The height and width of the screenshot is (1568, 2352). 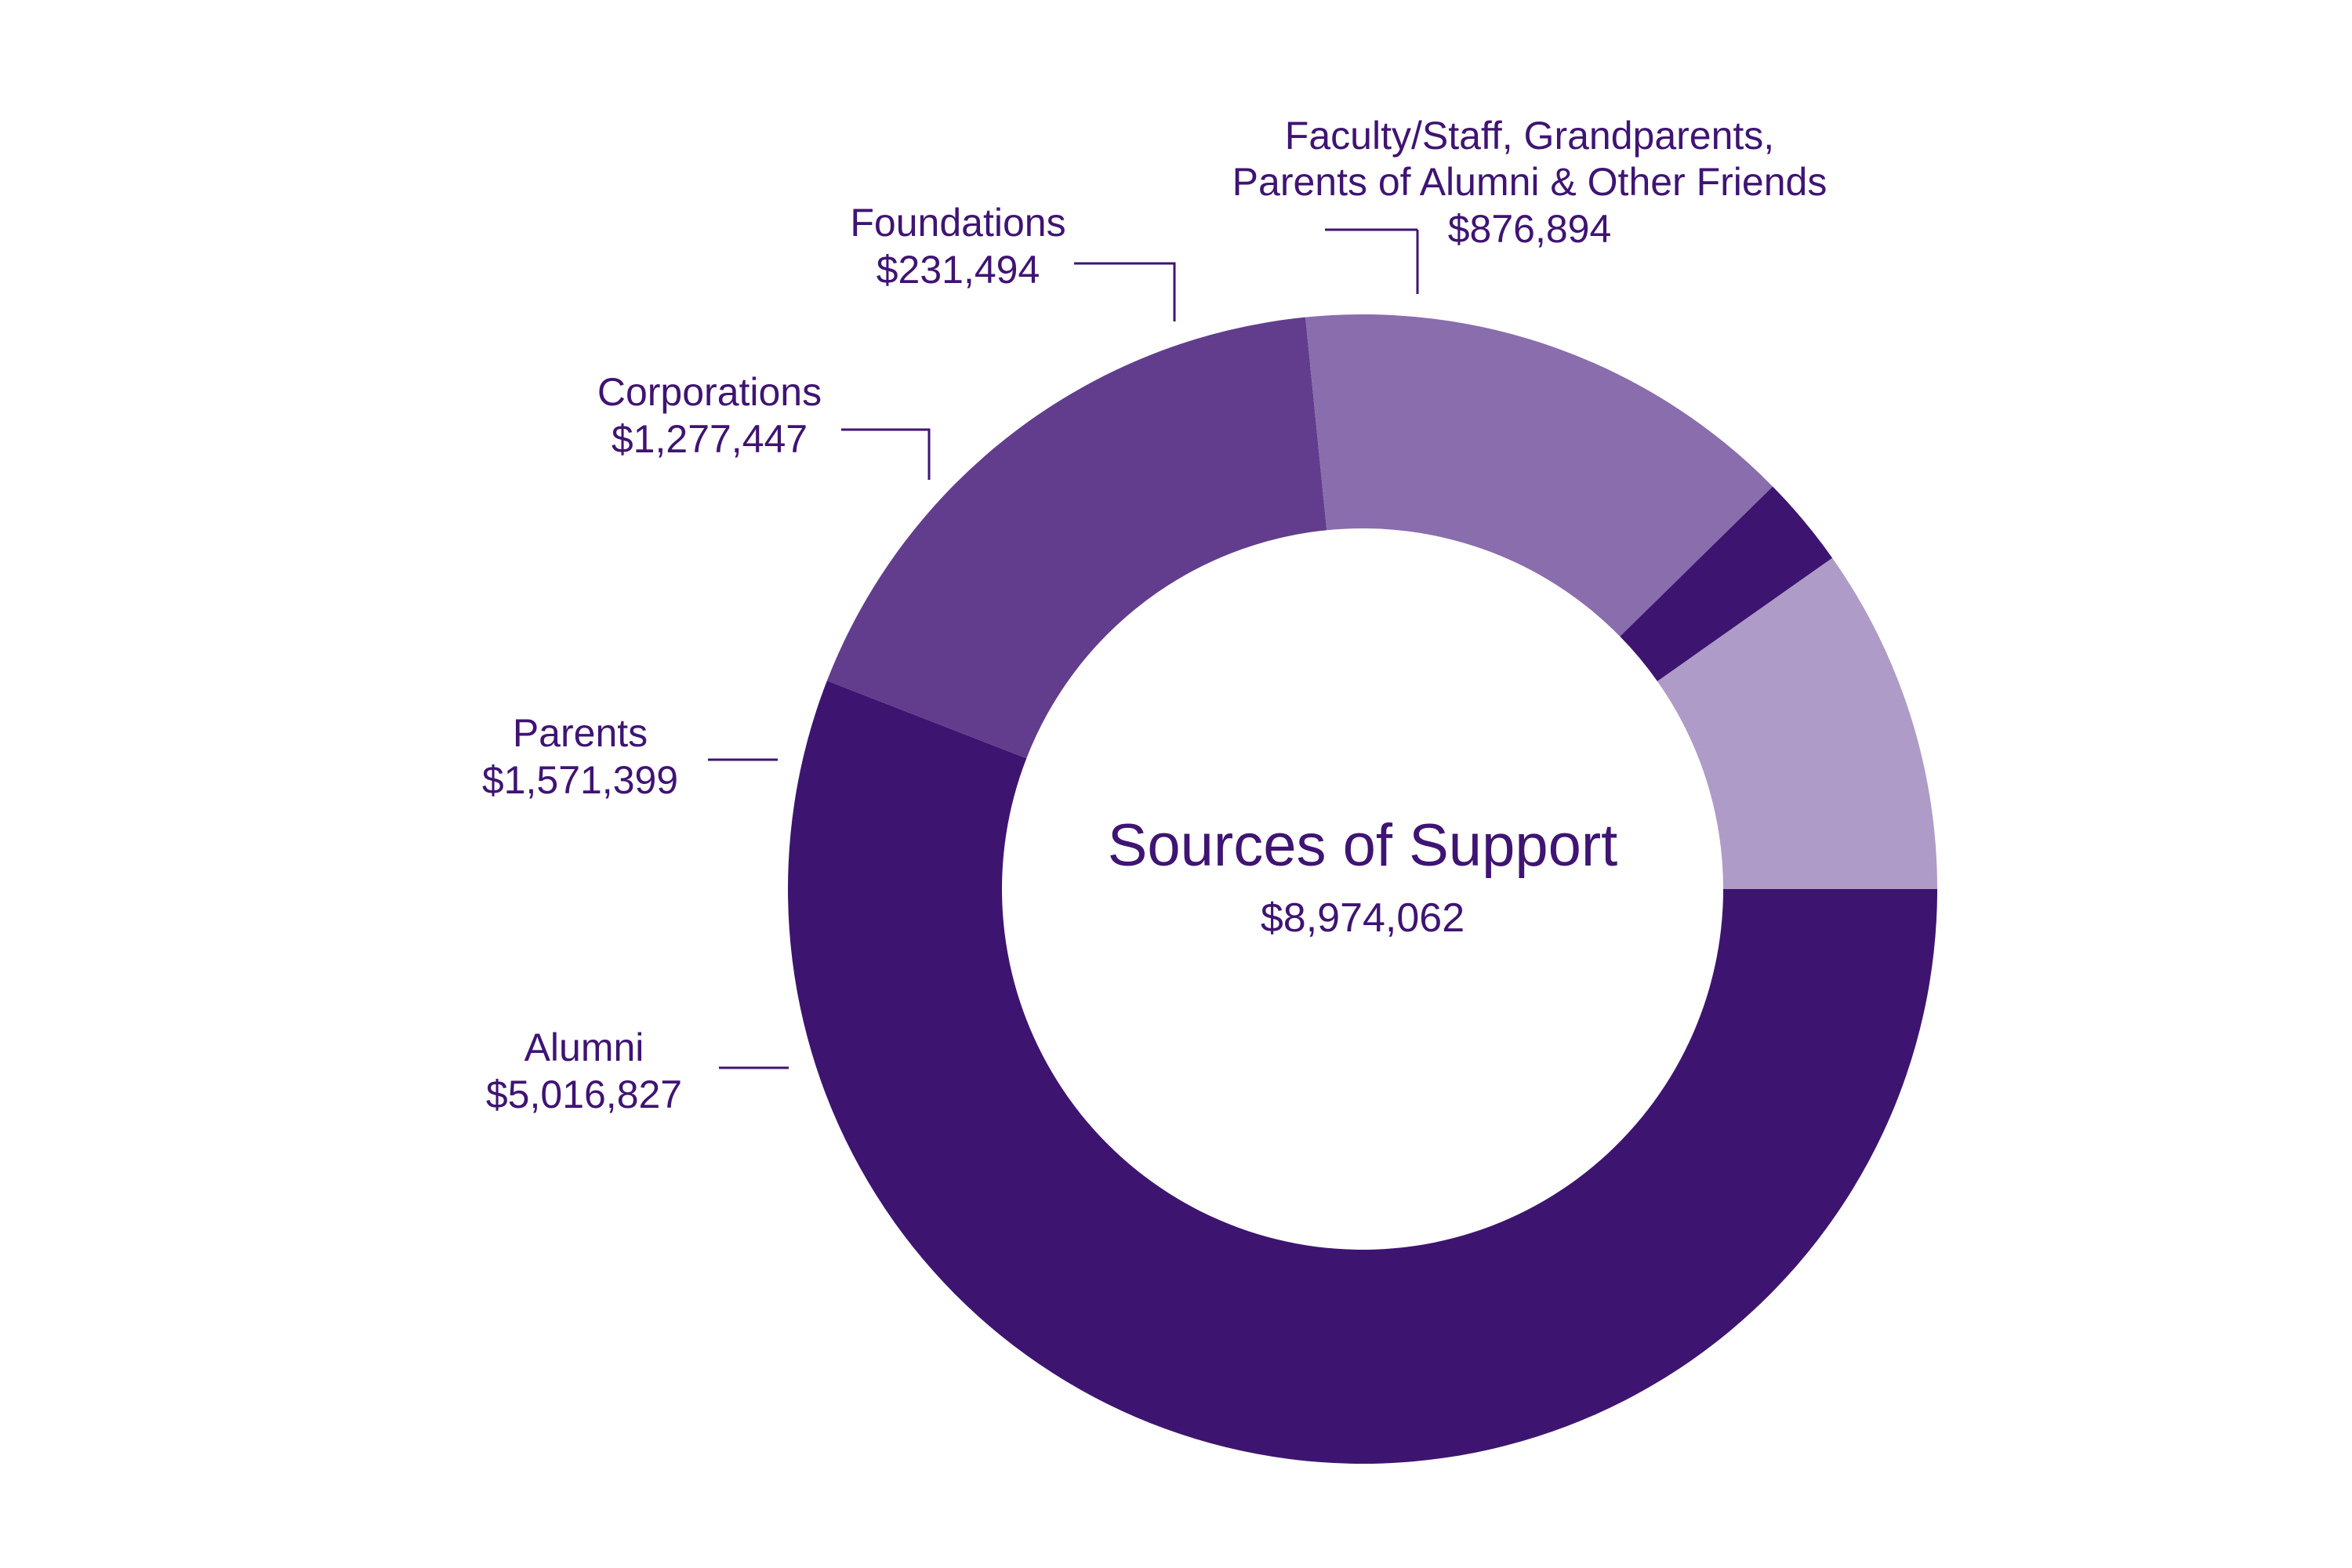 What do you see at coordinates (580, 733) in the screenshot?
I see `label-name: Parents` at bounding box center [580, 733].